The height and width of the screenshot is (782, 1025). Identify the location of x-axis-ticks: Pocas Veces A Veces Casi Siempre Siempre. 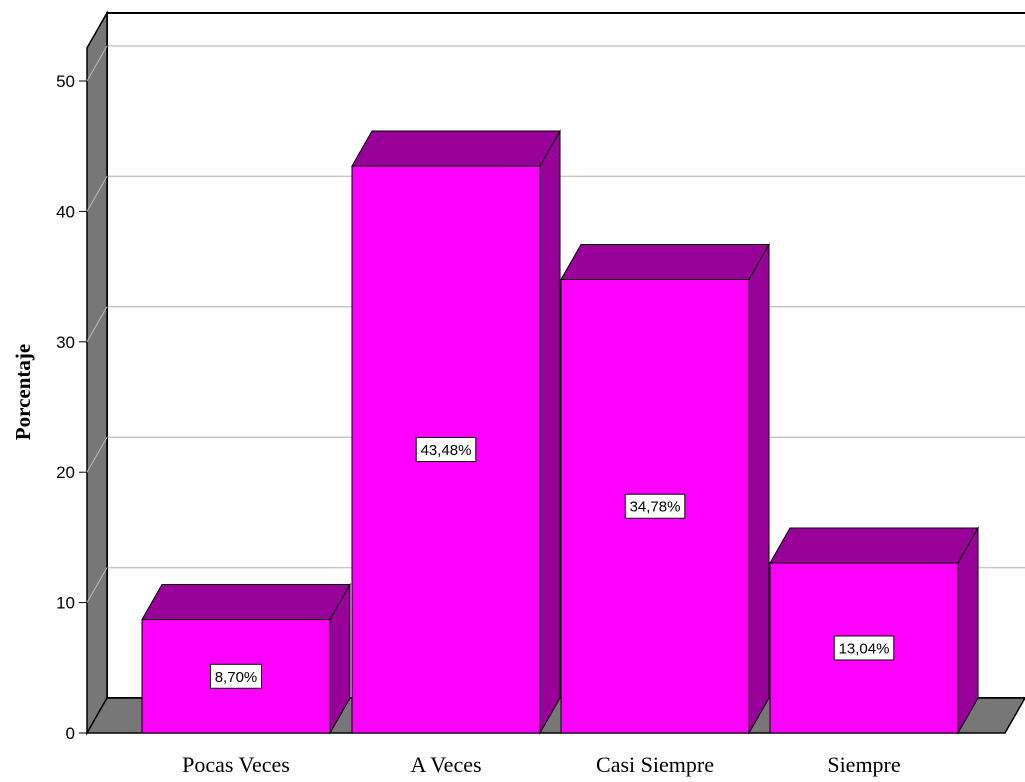
(541, 764).